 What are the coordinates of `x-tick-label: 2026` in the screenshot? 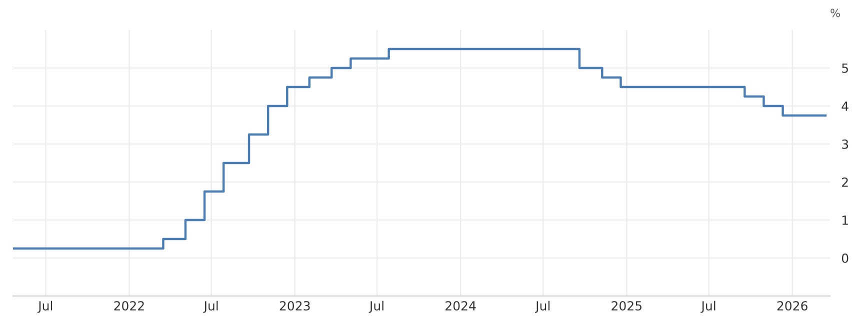 It's located at (792, 306).